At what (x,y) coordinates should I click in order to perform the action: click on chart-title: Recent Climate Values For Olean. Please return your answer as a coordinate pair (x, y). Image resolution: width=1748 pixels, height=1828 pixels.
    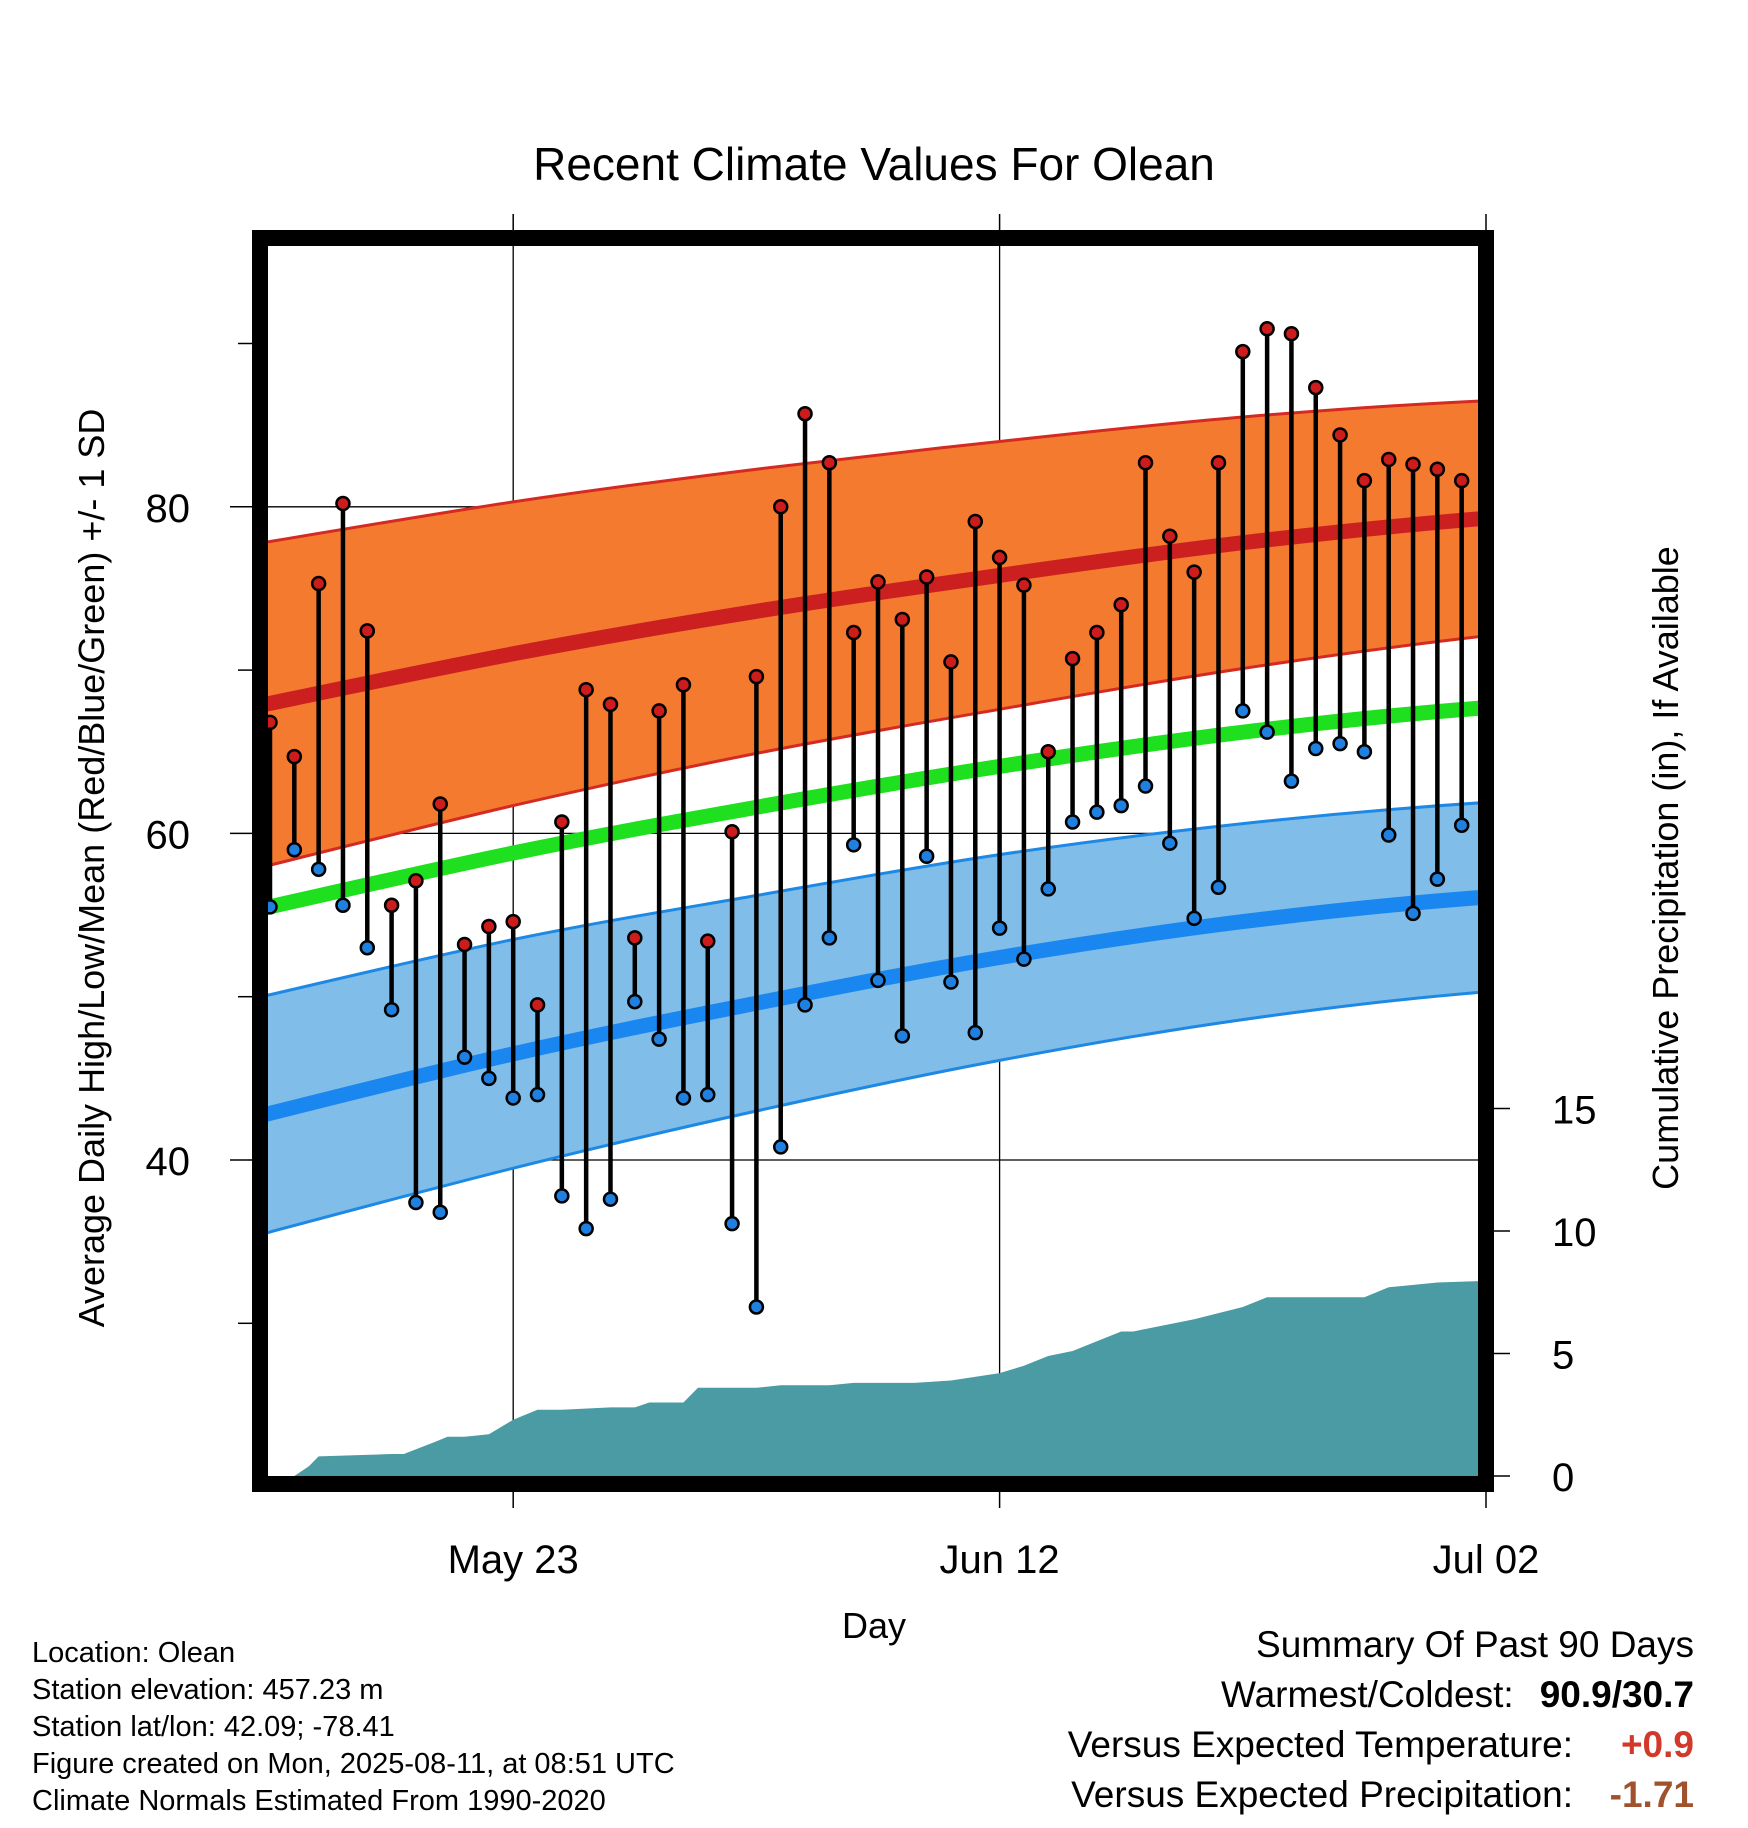
    Looking at the image, I should click on (874, 164).